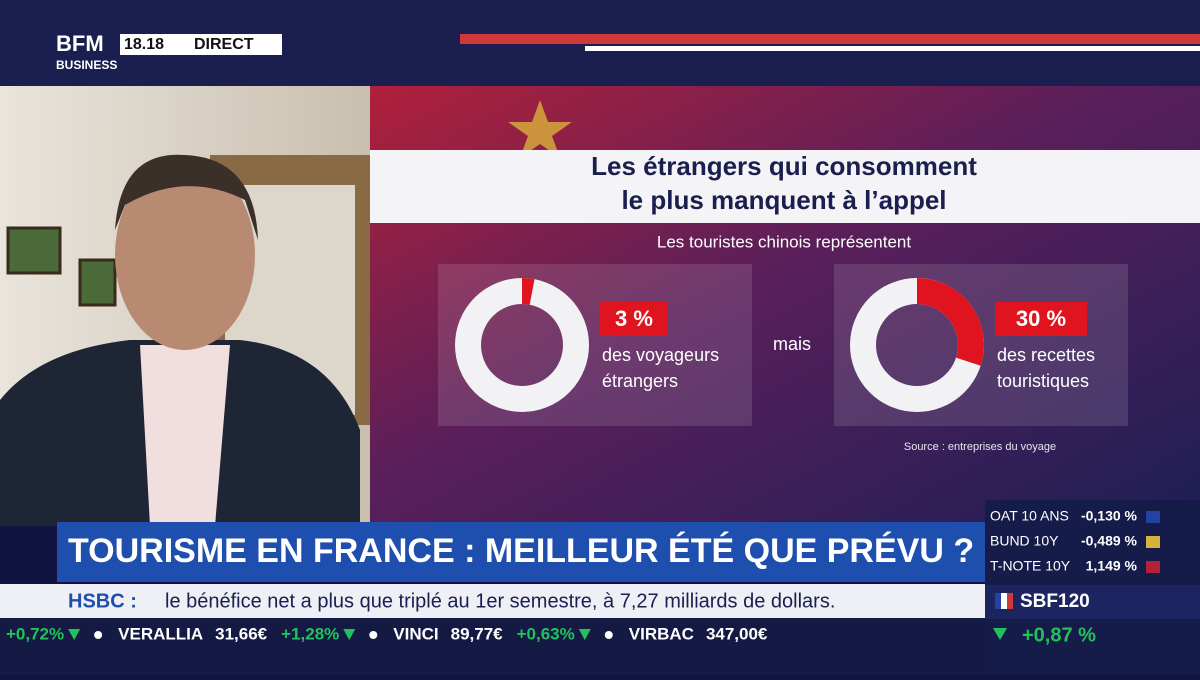 The width and height of the screenshot is (1200, 680). Describe the element at coordinates (224, 44) in the screenshot. I see `live: DIRECT` at that location.